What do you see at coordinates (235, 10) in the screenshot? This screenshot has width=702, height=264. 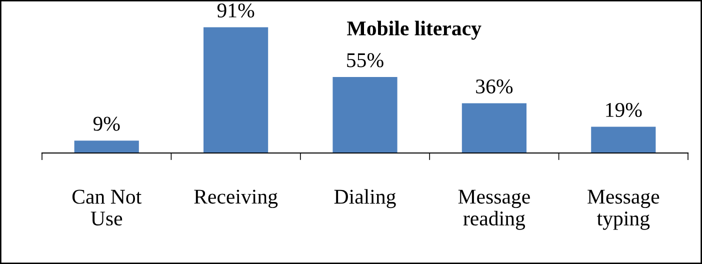 I see `data-label: 91%` at bounding box center [235, 10].